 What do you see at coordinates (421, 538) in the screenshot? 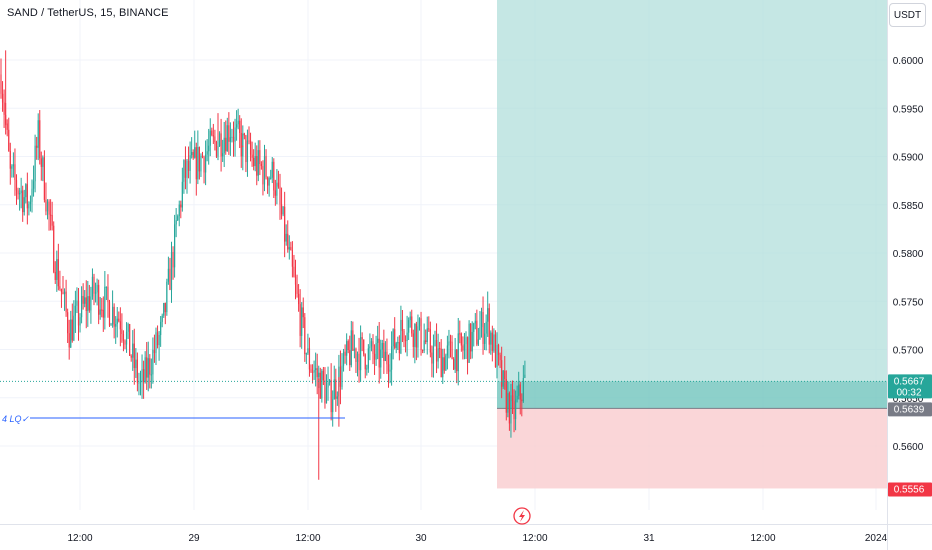
I see `x-tick-label: 30` at bounding box center [421, 538].